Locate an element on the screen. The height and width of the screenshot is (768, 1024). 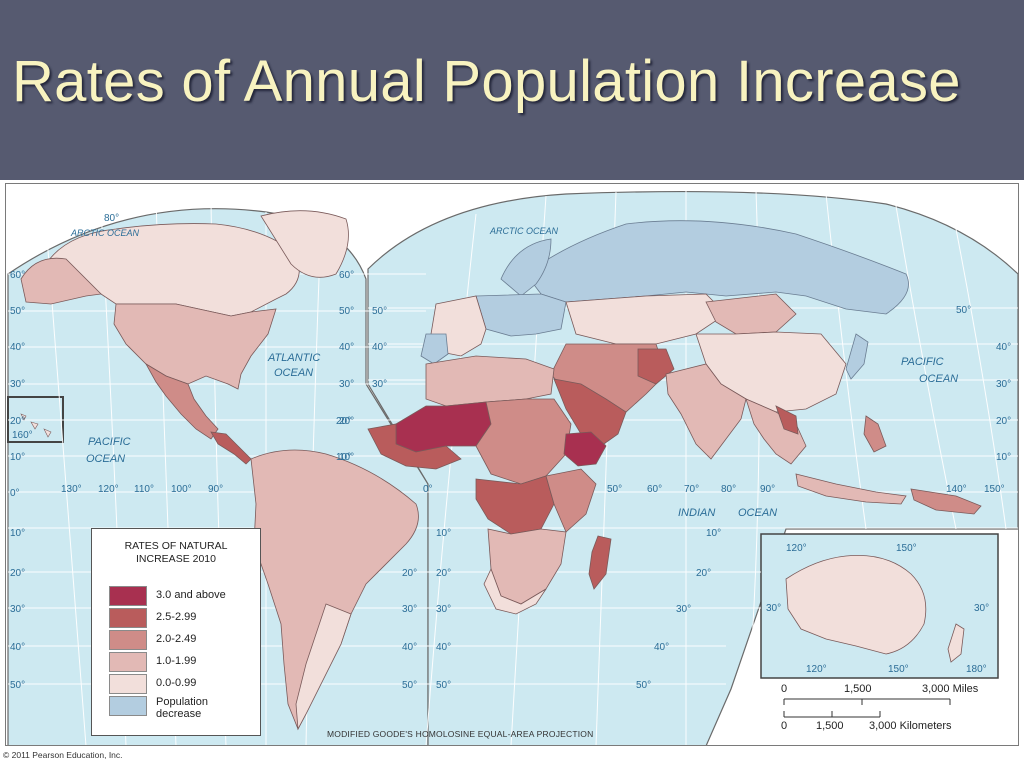
east-lat-label: 40° is located at coordinates (1003, 347).